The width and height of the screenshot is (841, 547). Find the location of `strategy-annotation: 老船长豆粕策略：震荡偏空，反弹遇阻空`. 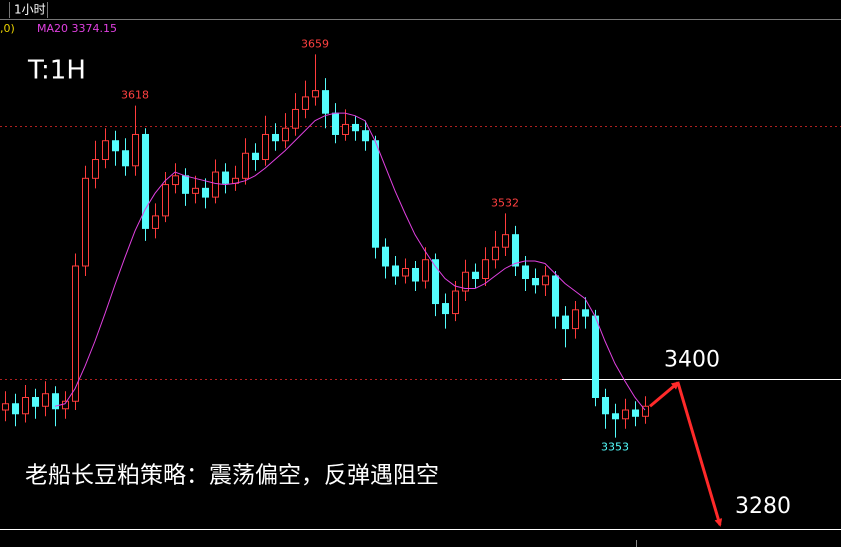

strategy-annotation: 老船长豆粕策略：震荡偏空，反弹遇阻空 is located at coordinates (232, 476).